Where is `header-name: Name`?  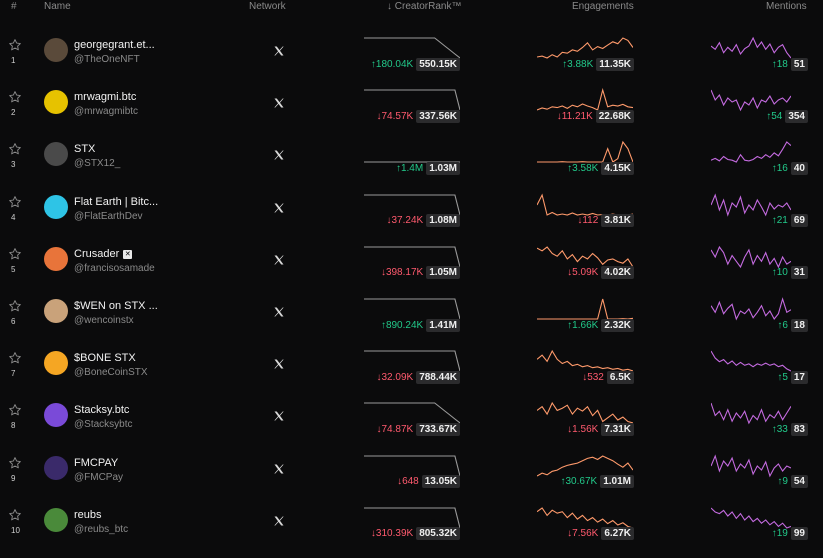 header-name: Name is located at coordinates (57, 6).